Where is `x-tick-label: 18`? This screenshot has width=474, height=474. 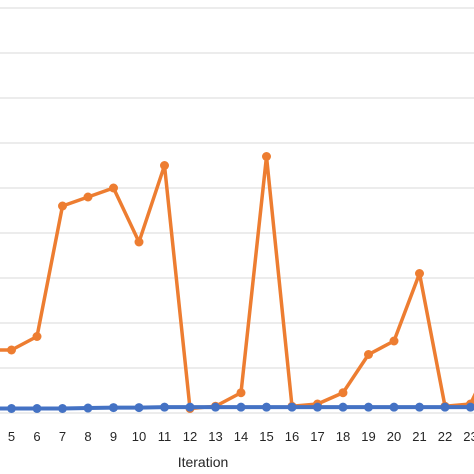
x-tick-label: 18 is located at coordinates (343, 436).